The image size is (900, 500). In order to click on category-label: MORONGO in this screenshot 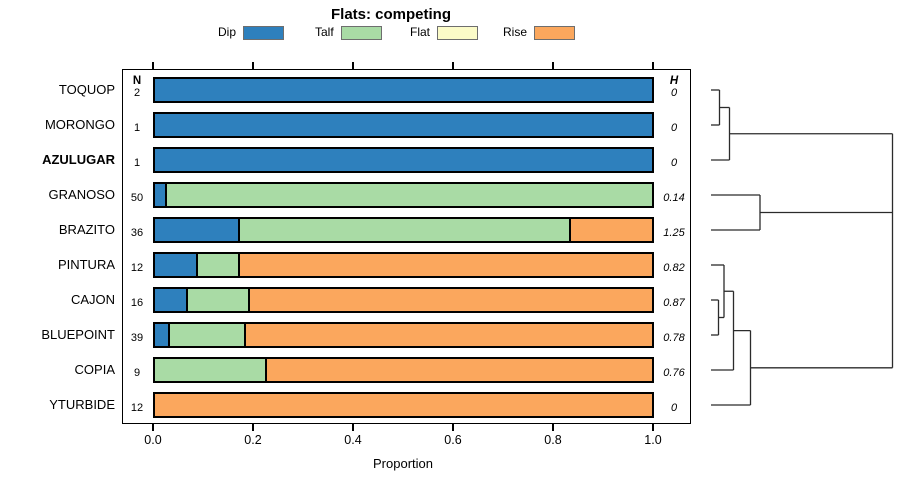, I will do `click(79, 124)`.